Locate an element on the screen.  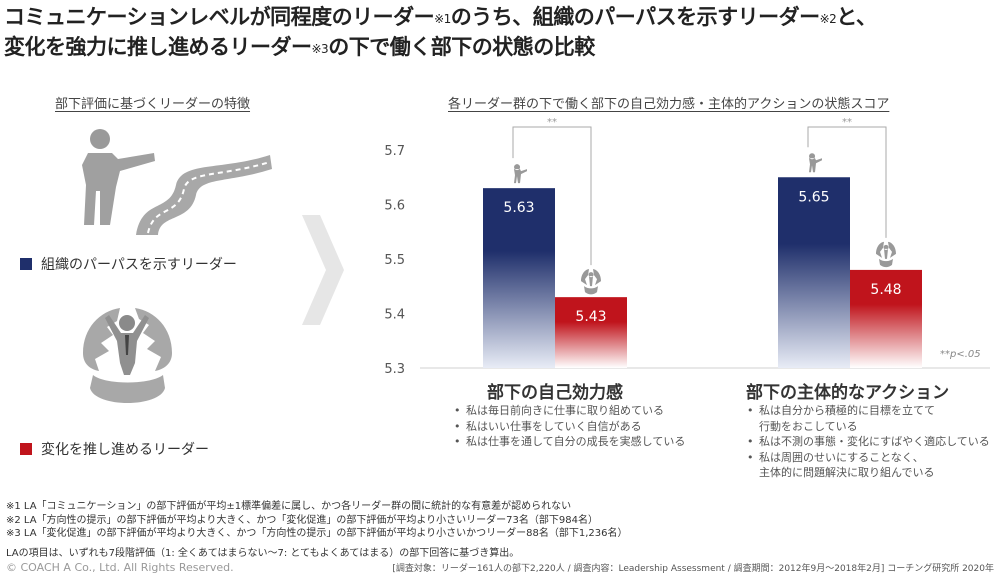
y-tick-label: 5.6 is located at coordinates (394, 206).